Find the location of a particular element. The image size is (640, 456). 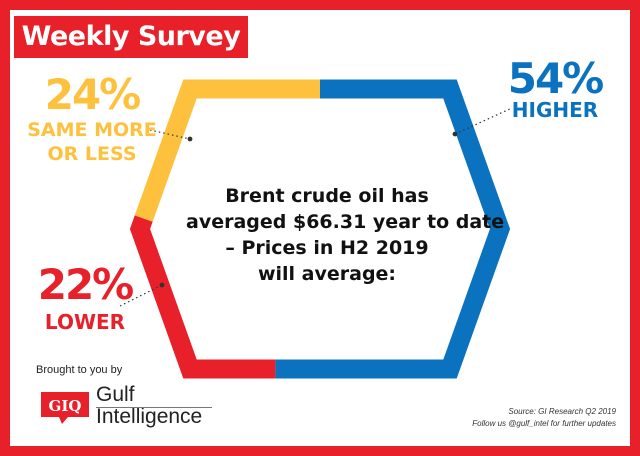

page-title: Weekly Survey is located at coordinates (131, 37).